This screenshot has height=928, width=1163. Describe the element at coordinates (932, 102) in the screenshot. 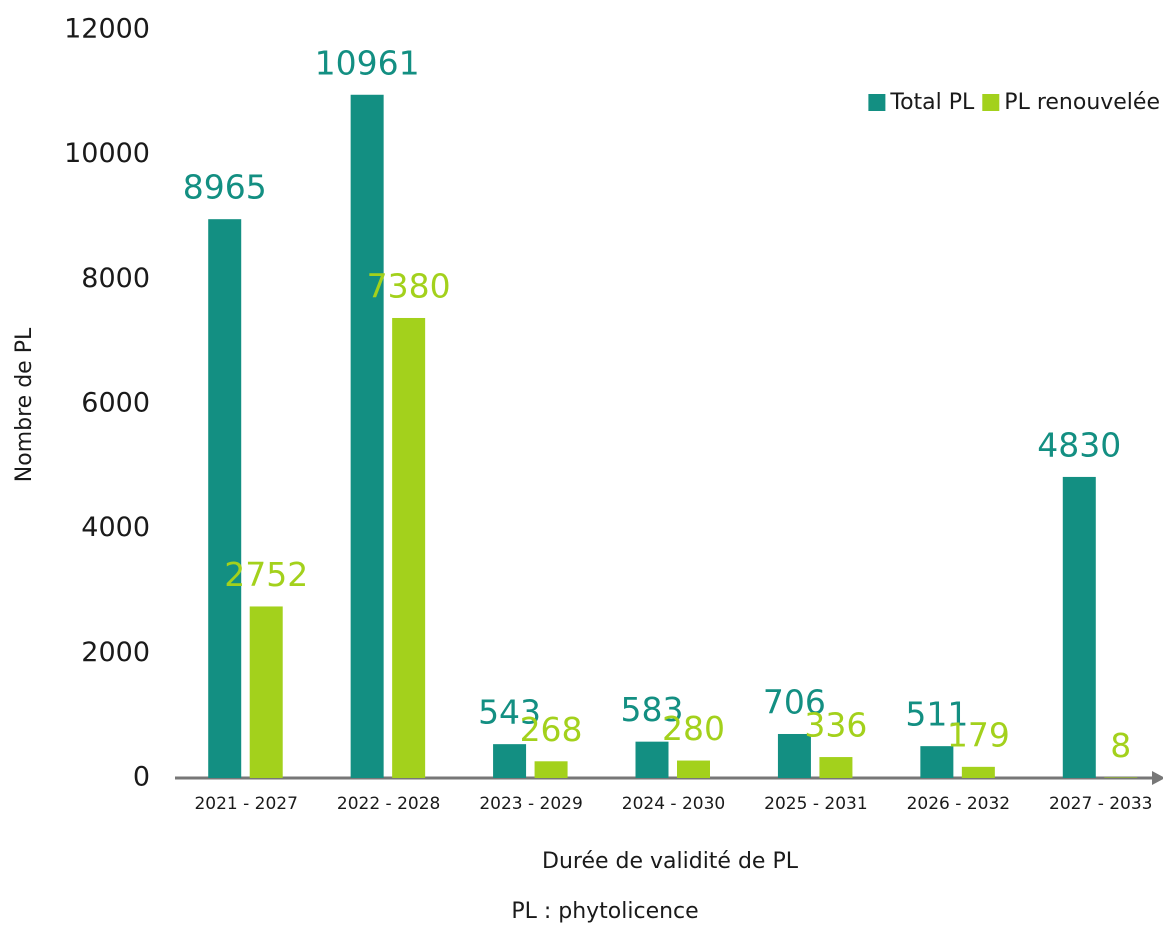

I see `legend-label: Total PL` at that location.